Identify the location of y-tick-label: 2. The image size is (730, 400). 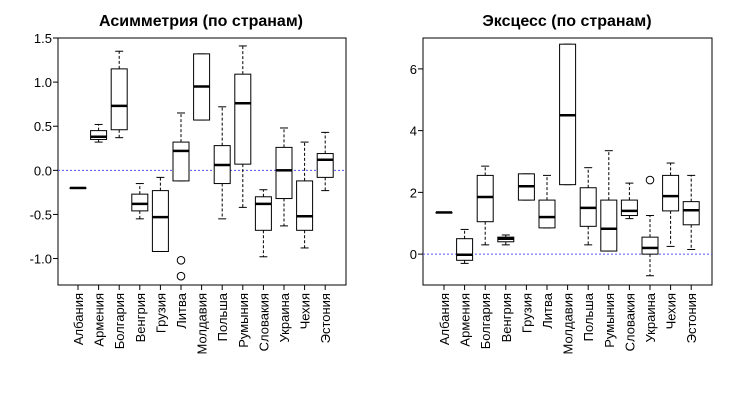
(413, 192).